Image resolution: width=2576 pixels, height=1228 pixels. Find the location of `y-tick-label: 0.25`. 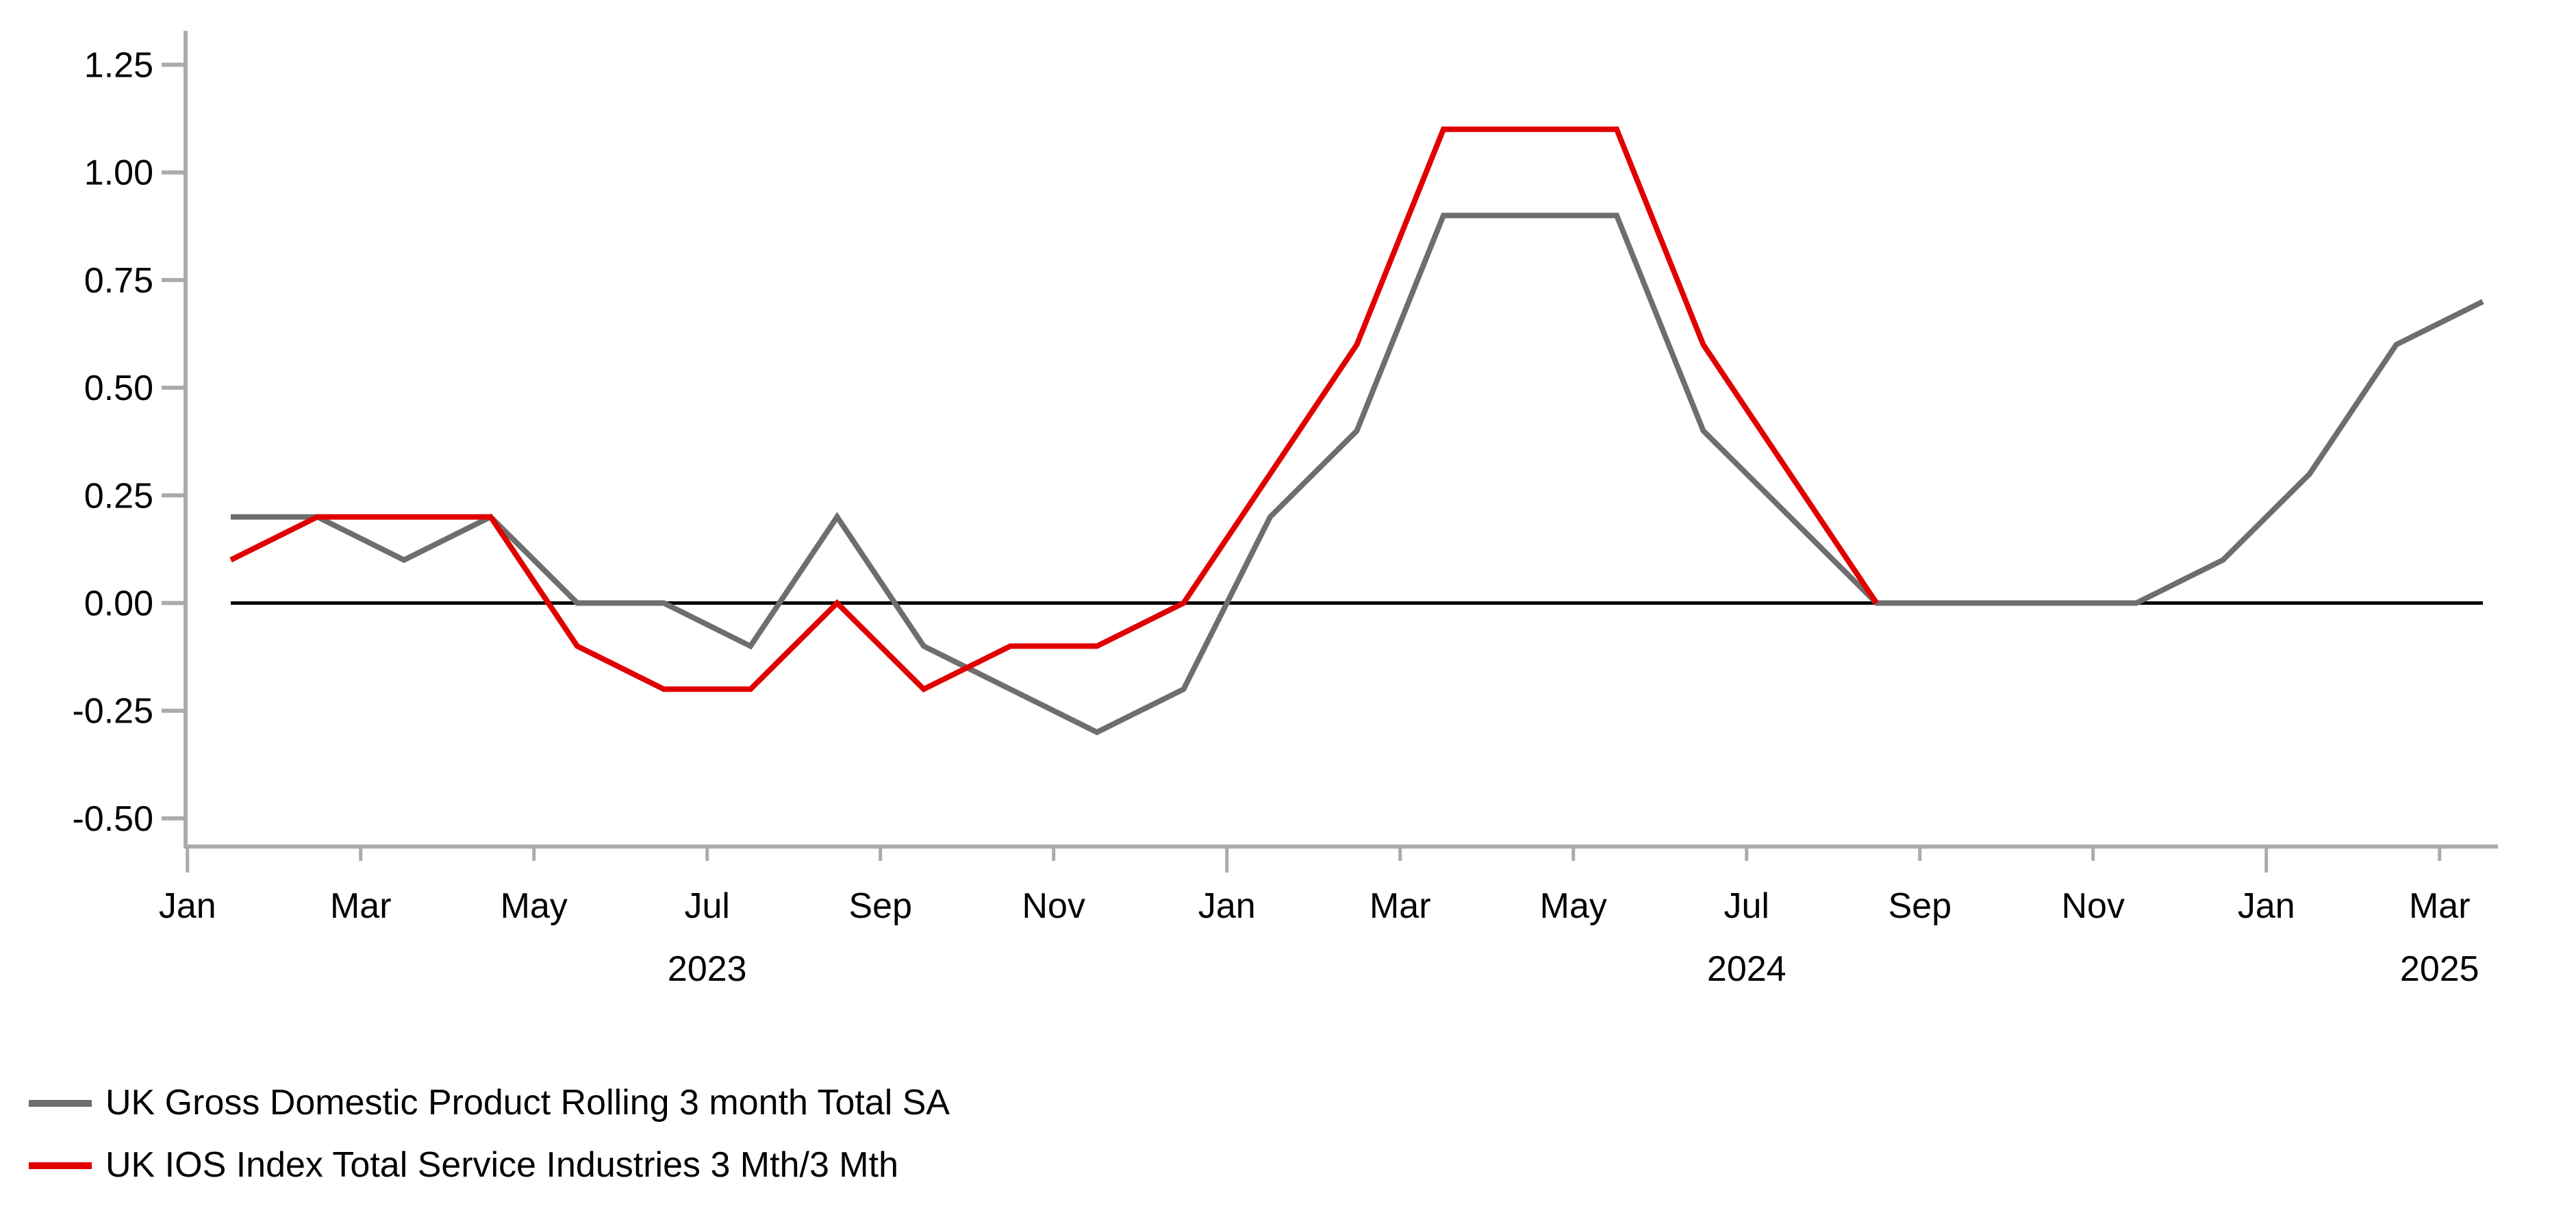

y-tick-label: 0.25 is located at coordinates (119, 496).